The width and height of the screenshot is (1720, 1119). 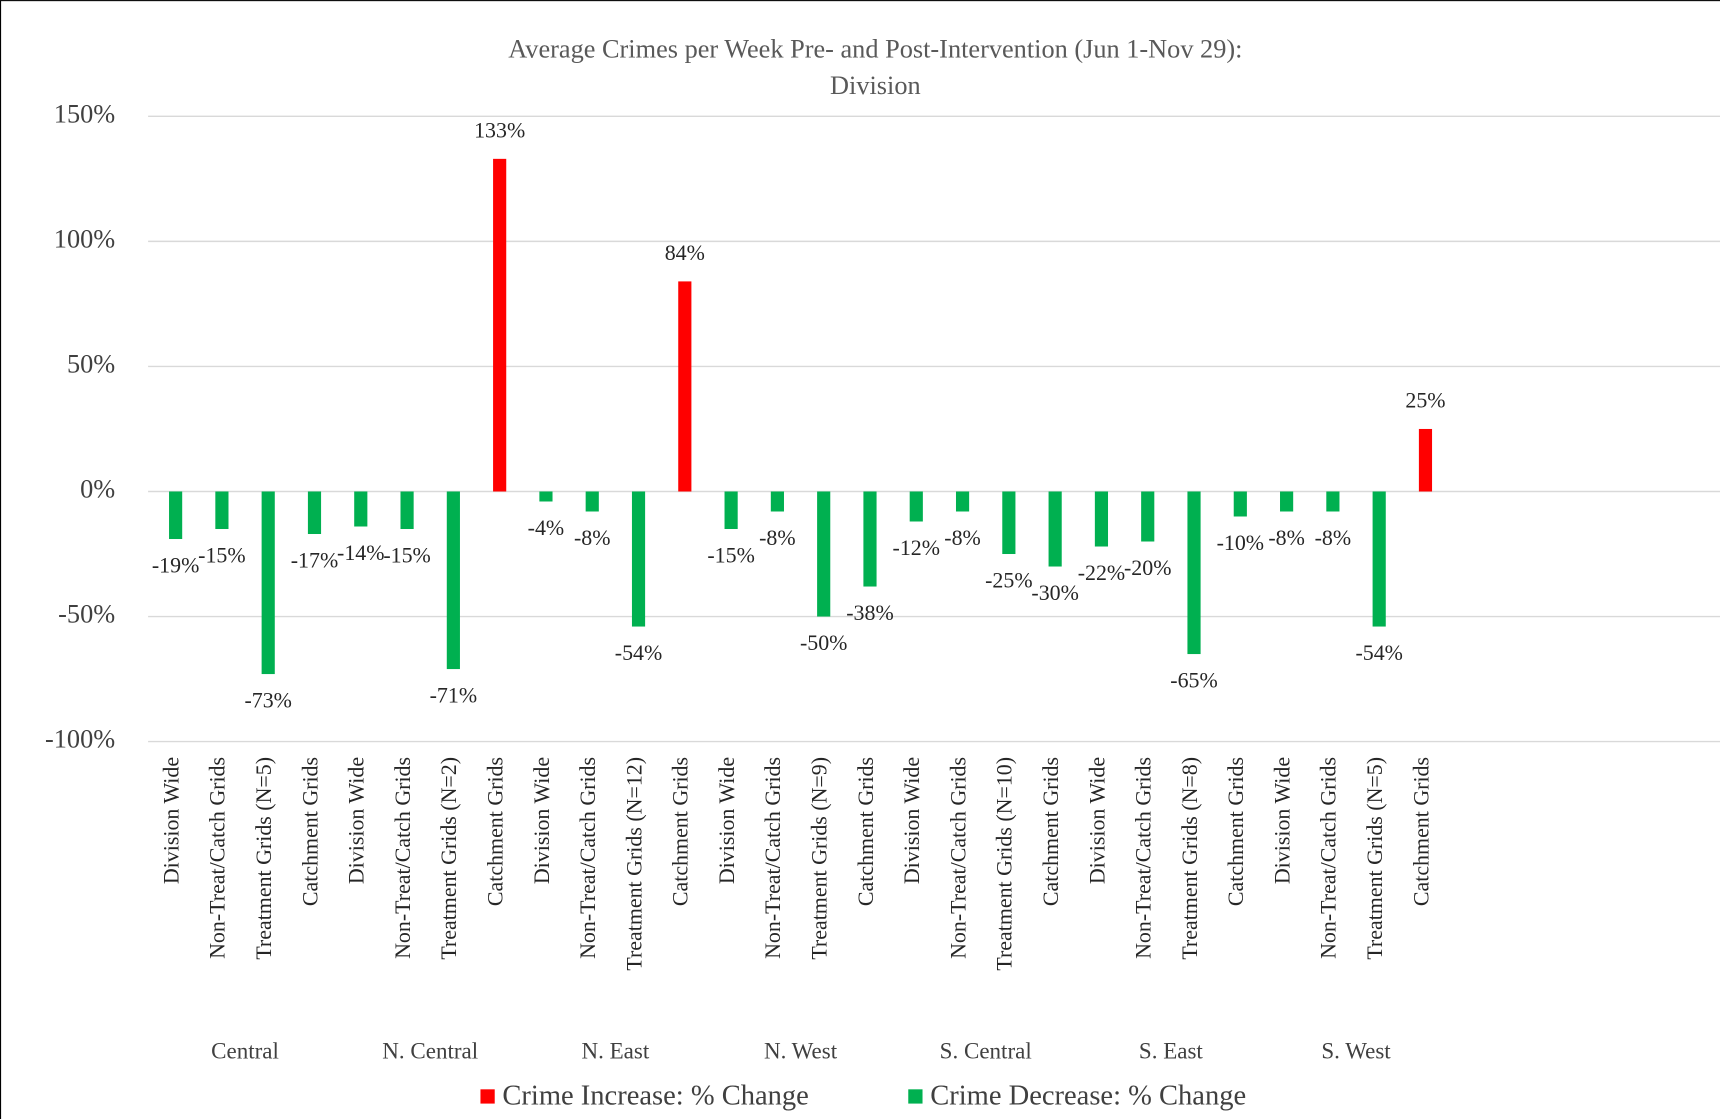 I want to click on value-label: -73%, so click(x=267, y=700).